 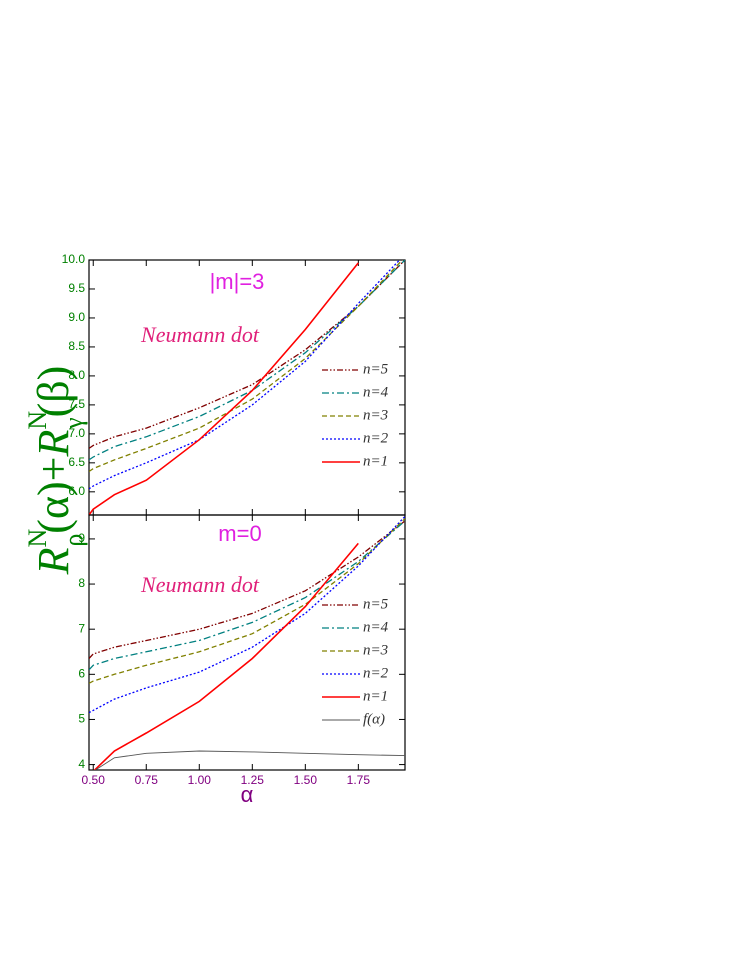 What do you see at coordinates (76, 491) in the screenshot?
I see `y-tick-label: 6.0` at bounding box center [76, 491].